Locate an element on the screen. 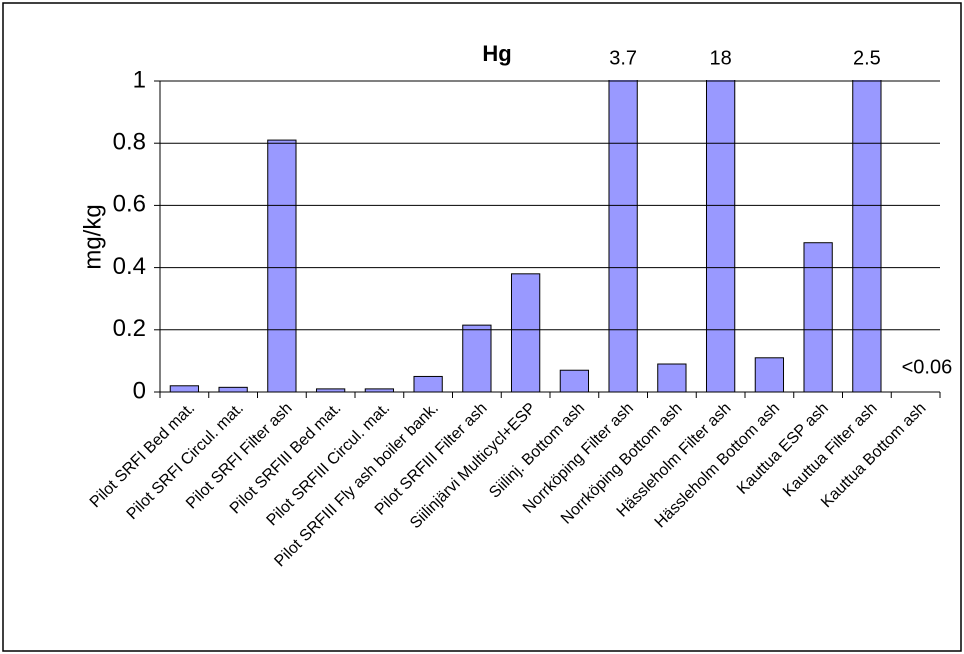  chart-title: Hg is located at coordinates (496, 53).